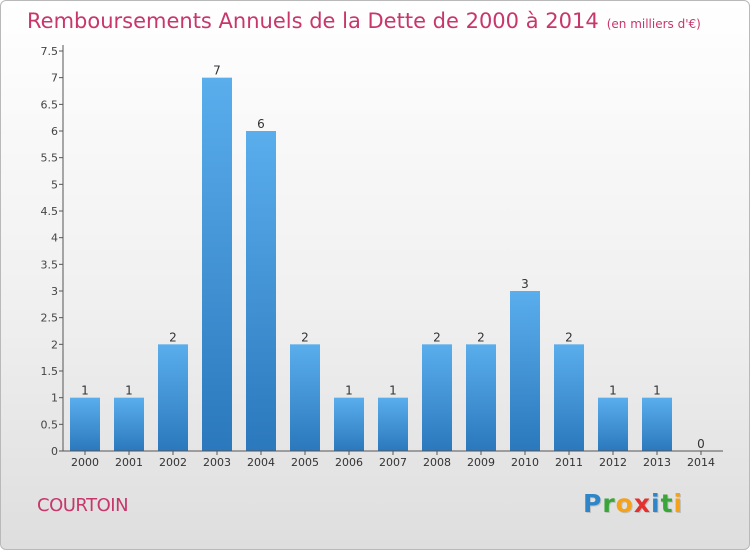  I want to click on bar-2005, so click(305, 397).